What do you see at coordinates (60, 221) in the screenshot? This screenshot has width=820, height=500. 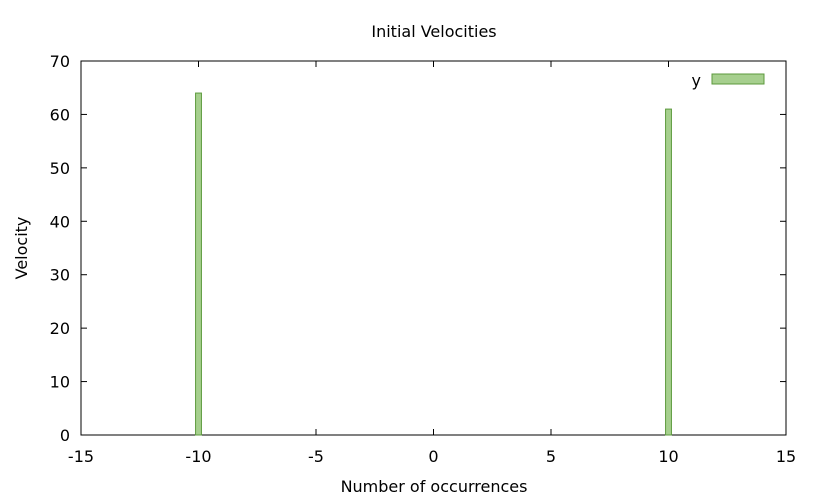 I see `y-tick-label: 40` at bounding box center [60, 221].